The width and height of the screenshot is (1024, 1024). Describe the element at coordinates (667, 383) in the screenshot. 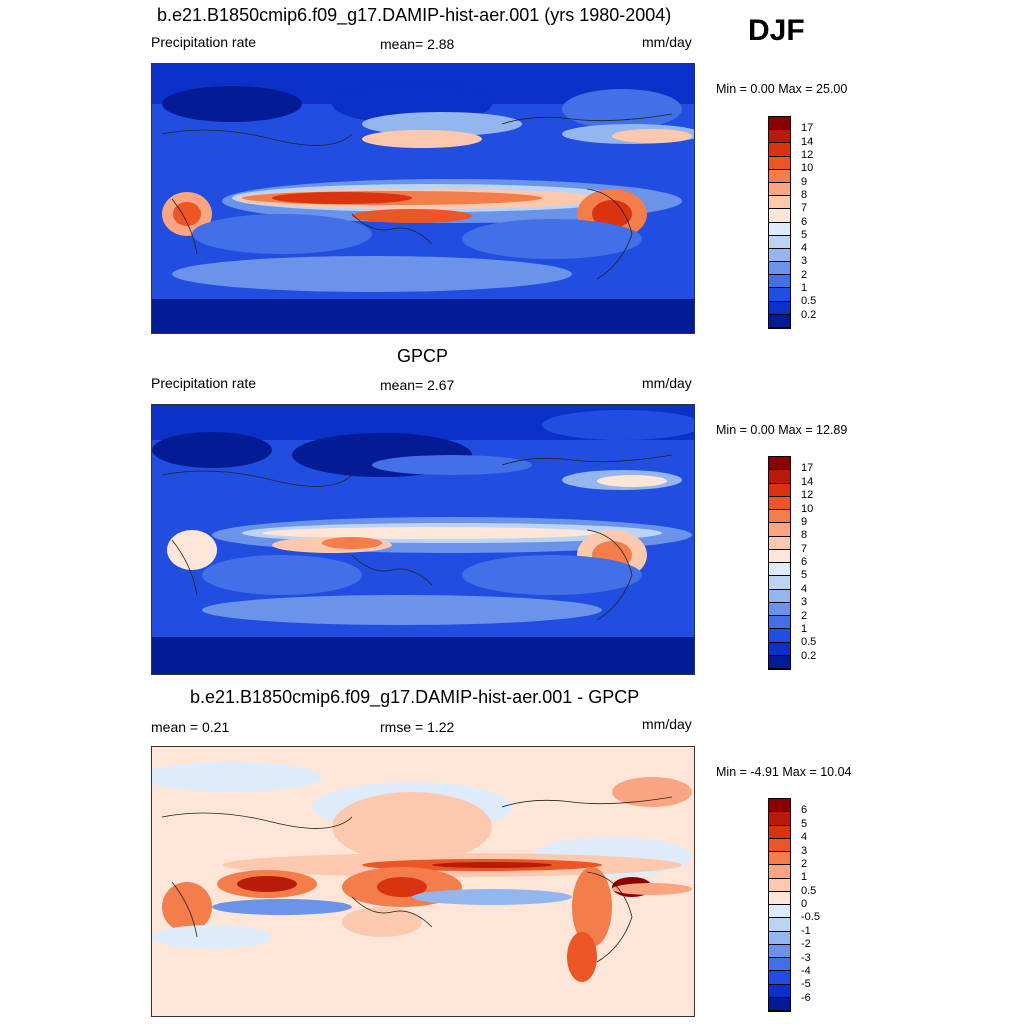

I see `panel-2-units-label: mm/day` at that location.